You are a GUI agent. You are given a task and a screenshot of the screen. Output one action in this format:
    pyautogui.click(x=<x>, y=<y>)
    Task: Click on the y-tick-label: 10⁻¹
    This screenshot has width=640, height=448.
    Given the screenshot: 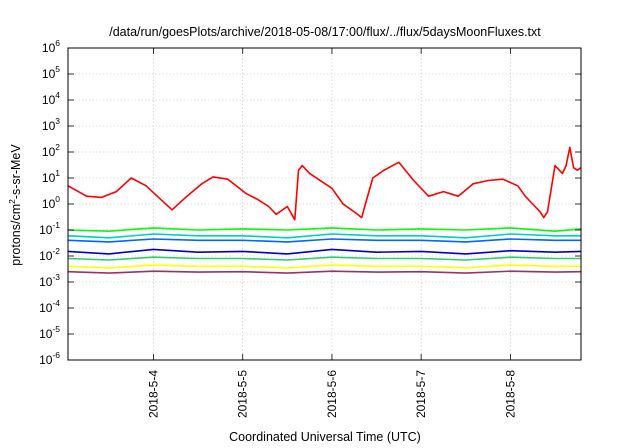 What is the action you would take?
    pyautogui.click(x=49, y=228)
    